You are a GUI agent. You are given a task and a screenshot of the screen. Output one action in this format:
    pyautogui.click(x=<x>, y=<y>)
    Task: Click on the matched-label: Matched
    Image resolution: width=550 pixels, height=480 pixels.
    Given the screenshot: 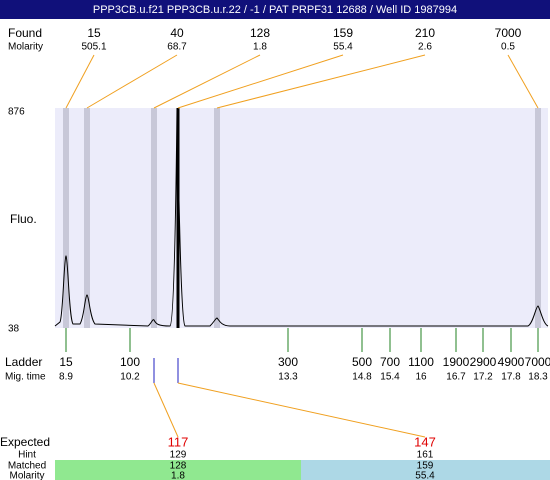 What is the action you would take?
    pyautogui.click(x=27, y=466)
    